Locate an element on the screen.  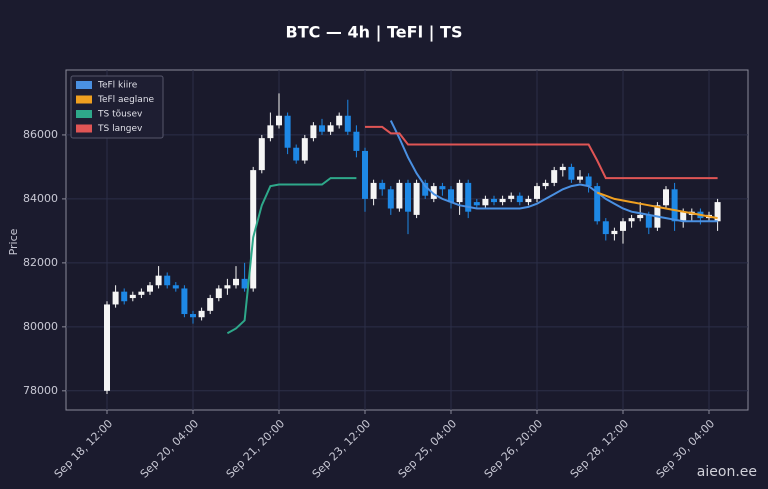
y-tick-label: 80000 is located at coordinates (40, 326).